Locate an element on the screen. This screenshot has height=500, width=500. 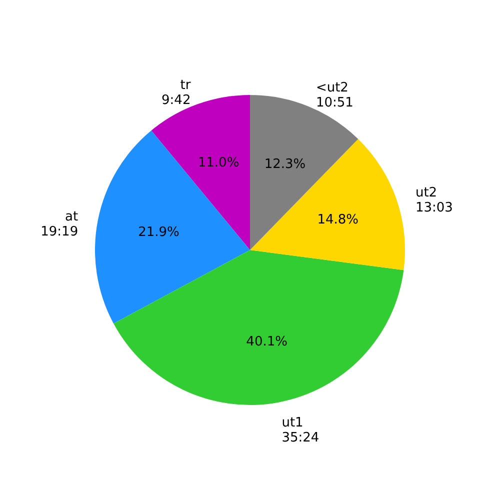
slice-label: <ut2 10:51 is located at coordinates (335, 95).